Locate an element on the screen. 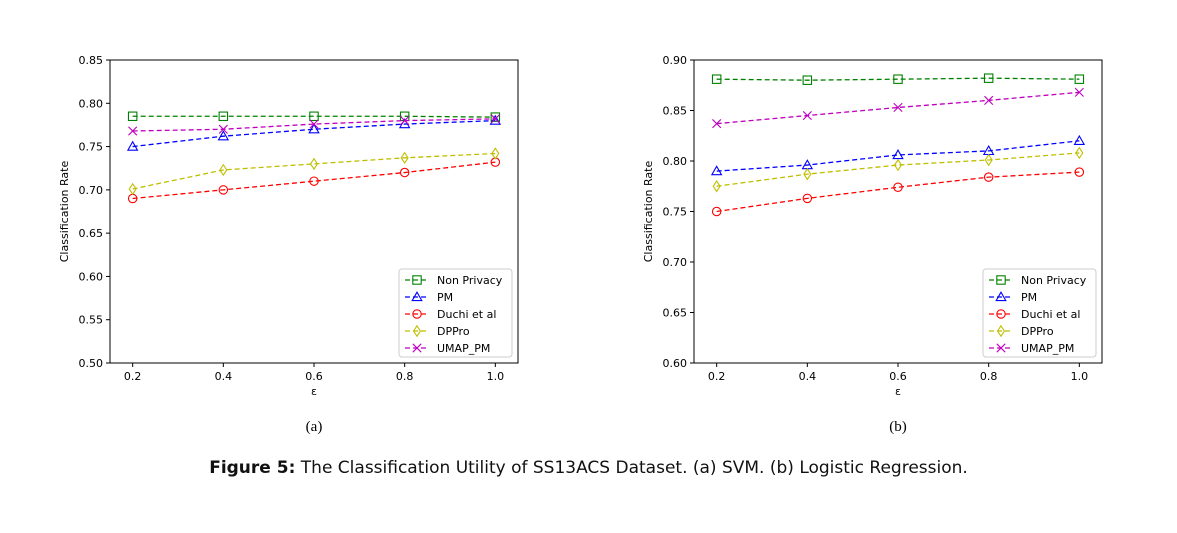 This screenshot has height=533, width=1177. y-tick-label: 0.55 is located at coordinates (91, 320).